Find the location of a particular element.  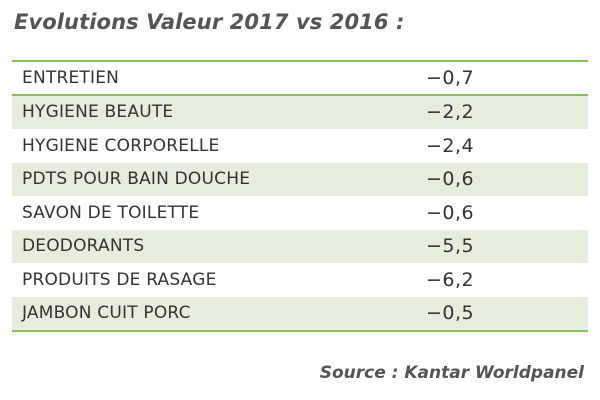

row-category-label: HYGIENE CORPORELLE is located at coordinates (121, 145).